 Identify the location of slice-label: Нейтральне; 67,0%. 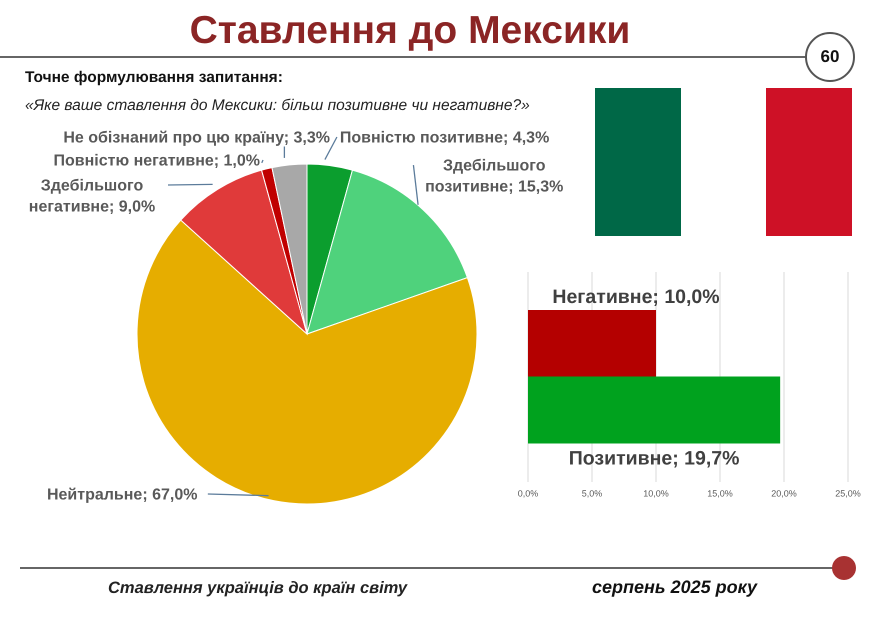
(122, 495).